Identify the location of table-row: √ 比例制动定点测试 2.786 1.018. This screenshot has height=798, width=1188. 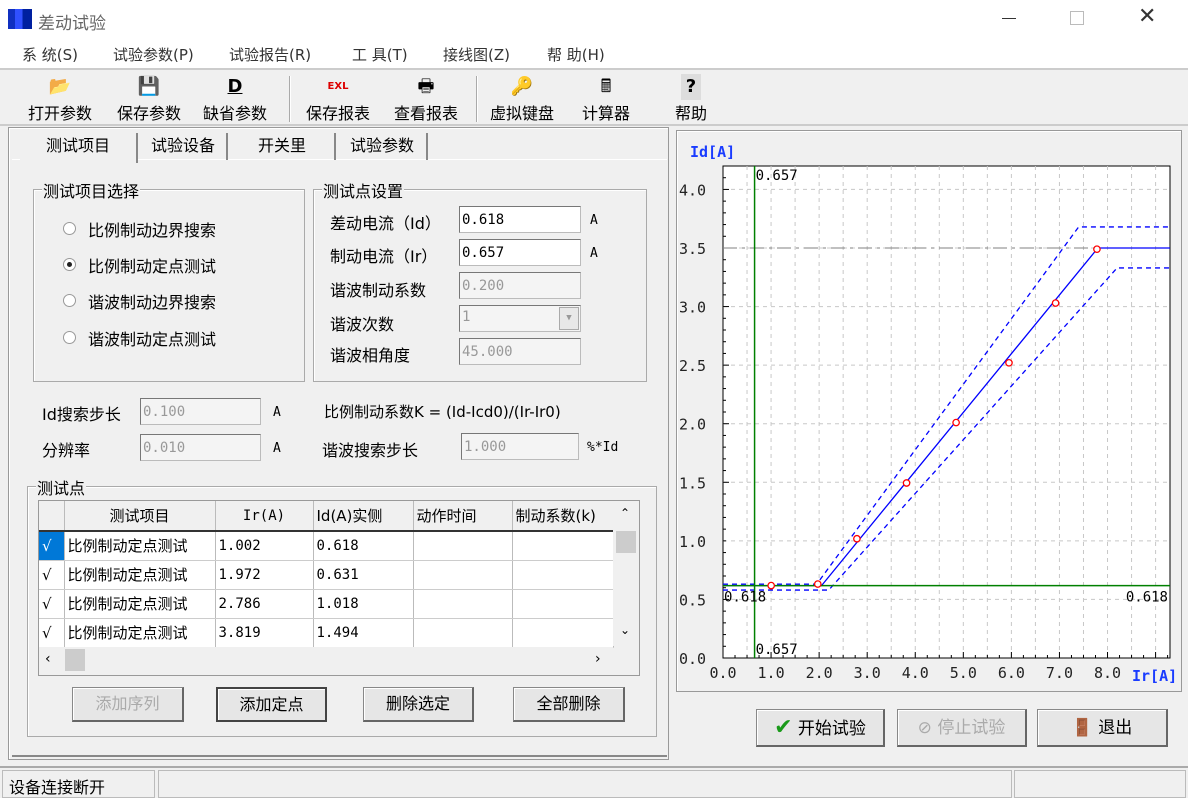
(326, 604).